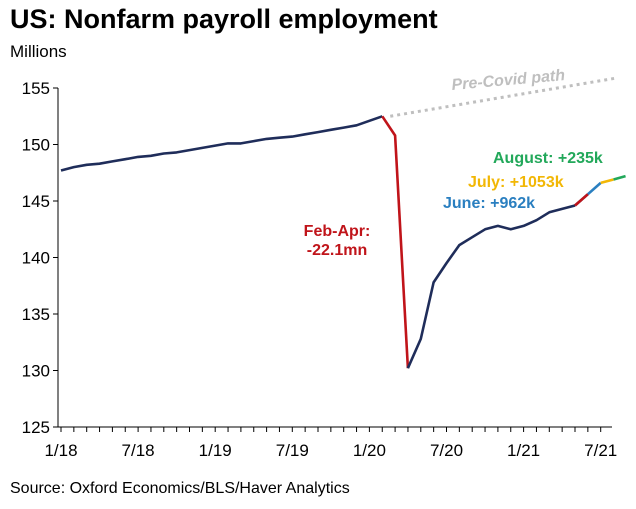  What do you see at coordinates (138, 450) in the screenshot?
I see `x-tick-label: 7/18` at bounding box center [138, 450].